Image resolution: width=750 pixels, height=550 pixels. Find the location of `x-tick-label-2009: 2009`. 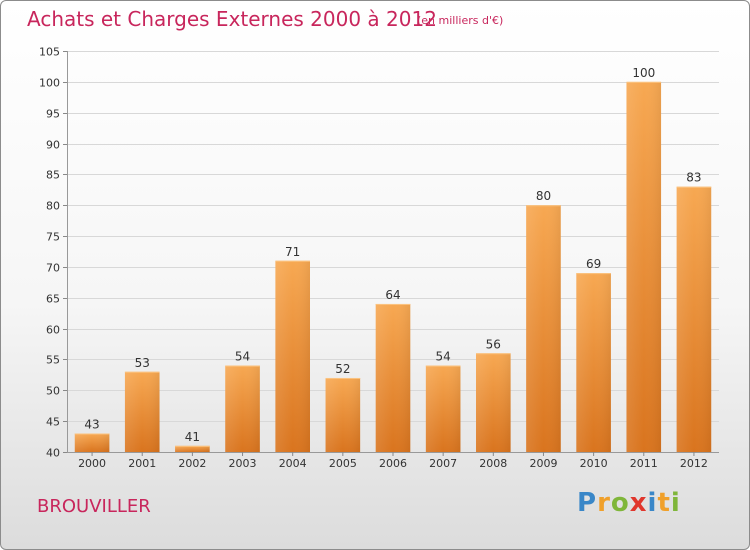

x-tick-label-2009: 2009 is located at coordinates (543, 463).